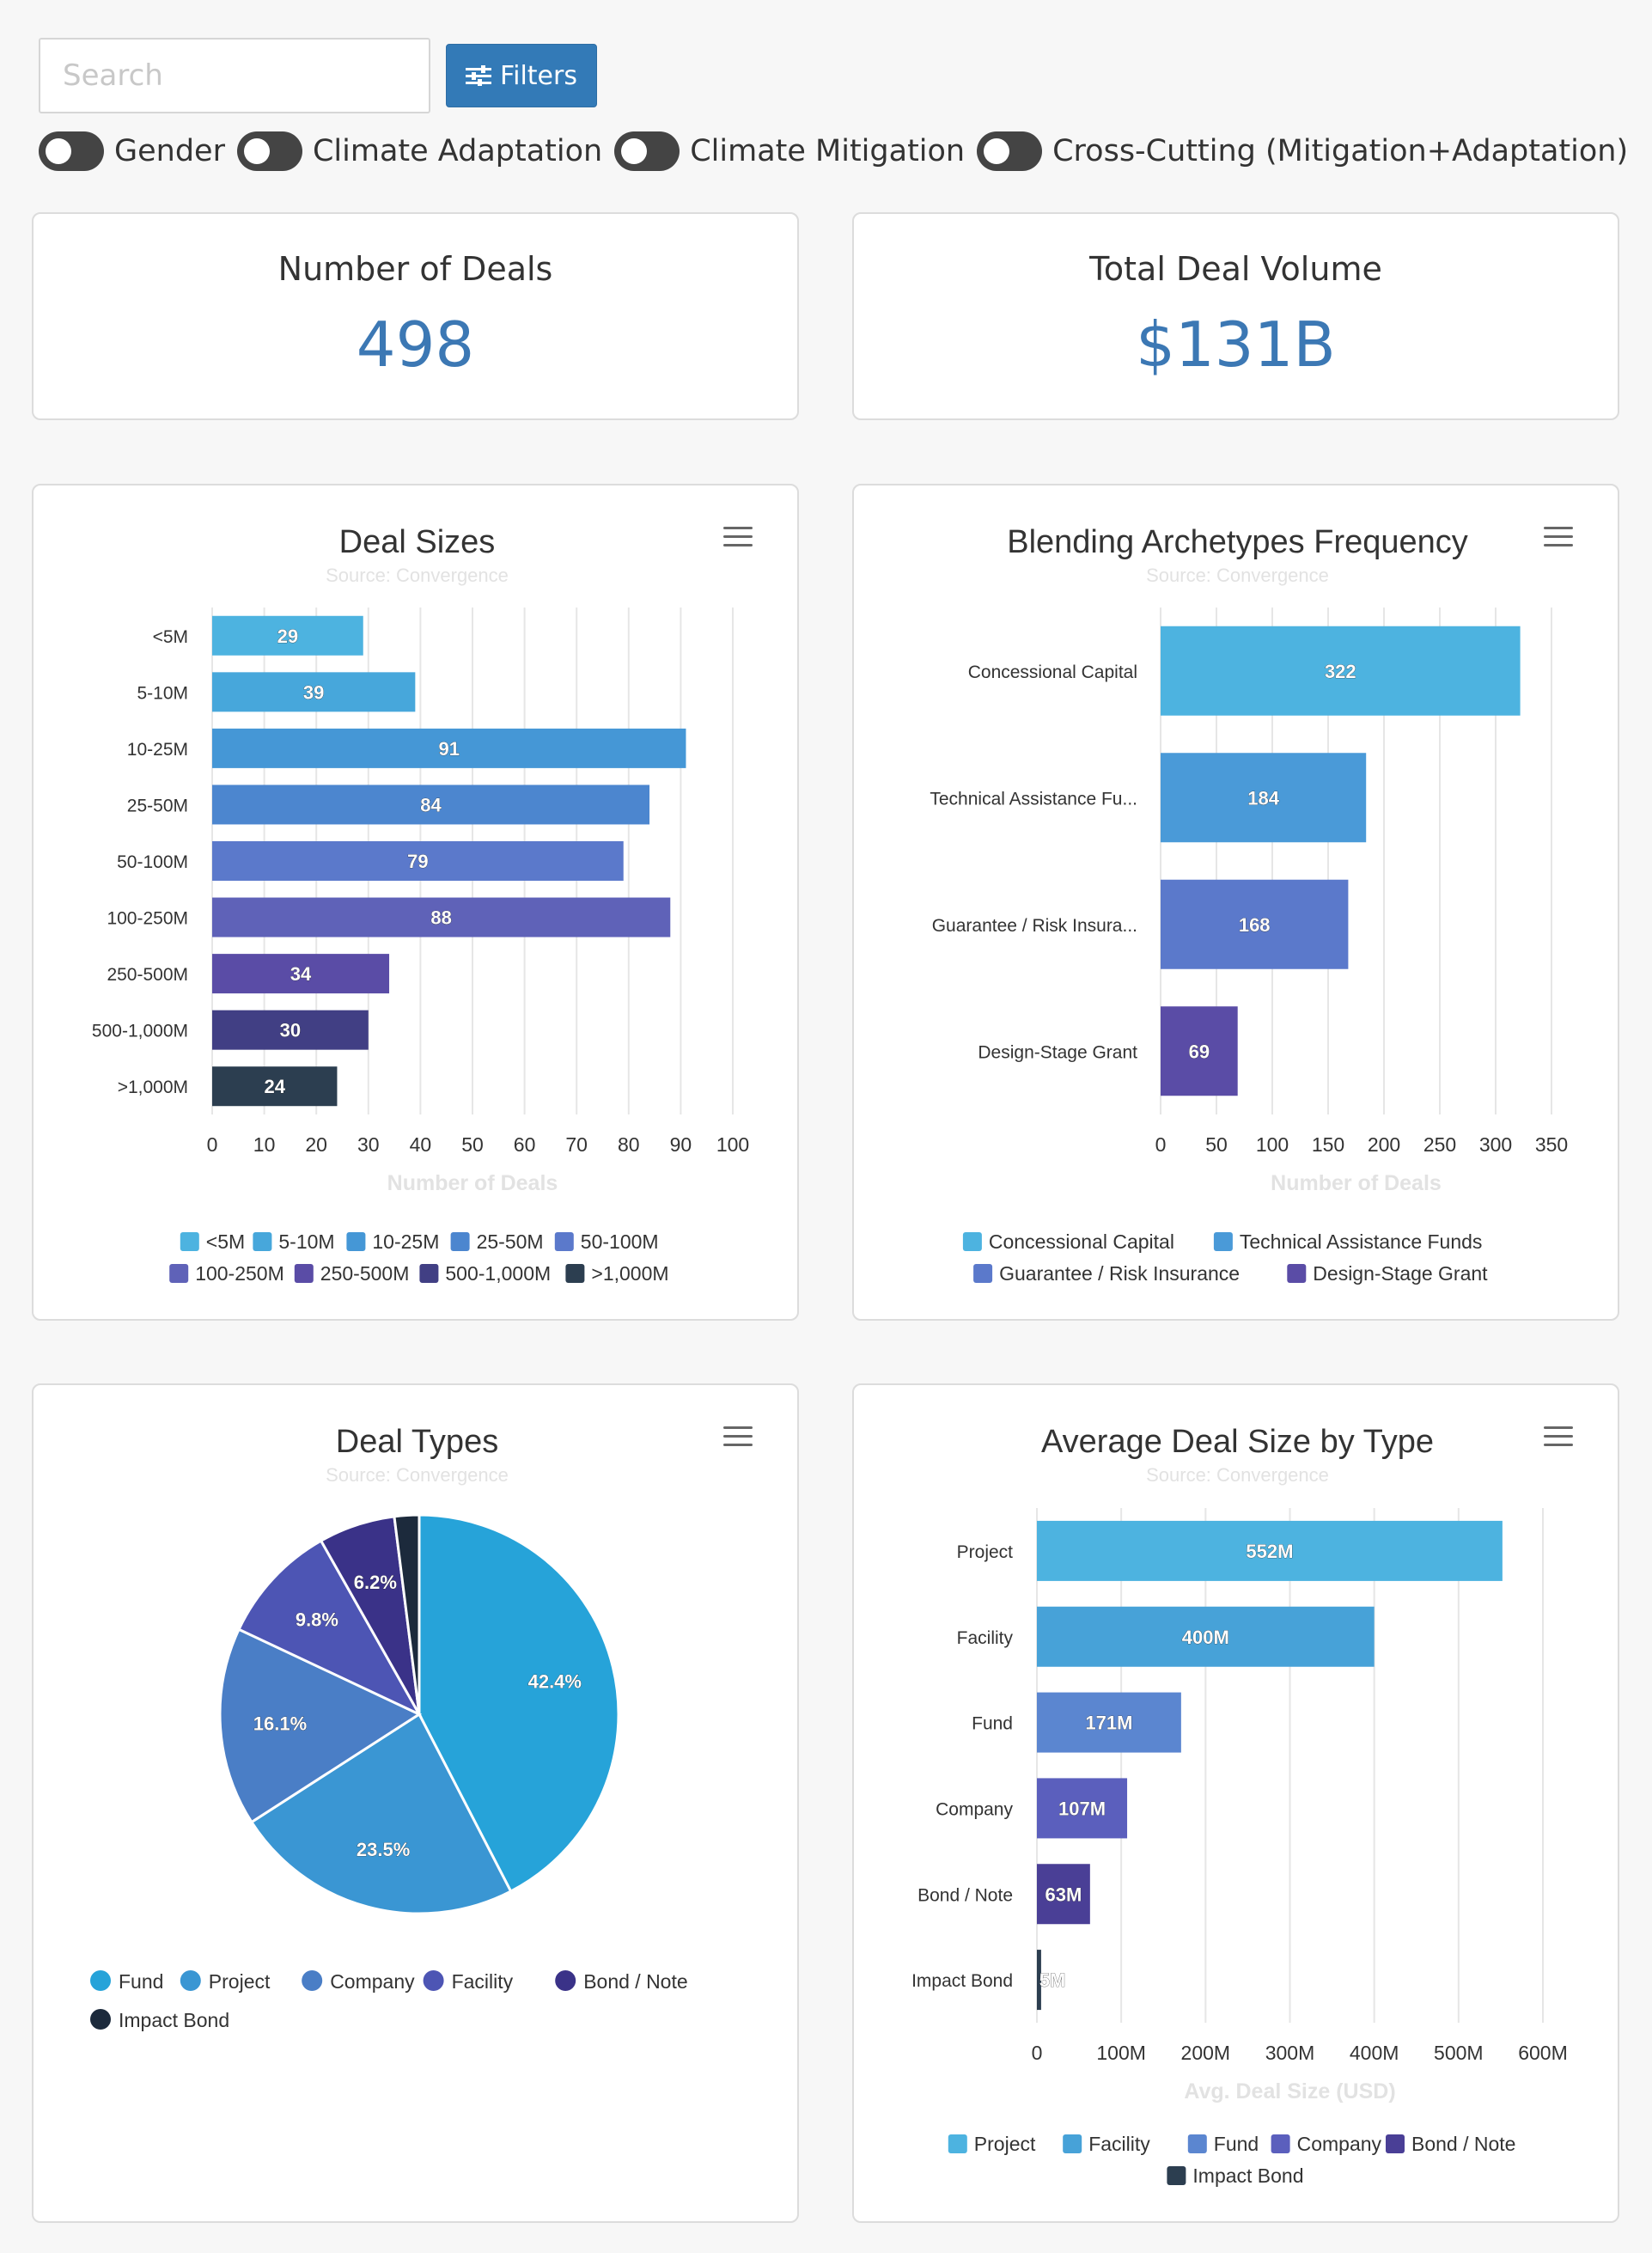 The image size is (1652, 2253). I want to click on legend-label: Project, so click(1005, 2144).